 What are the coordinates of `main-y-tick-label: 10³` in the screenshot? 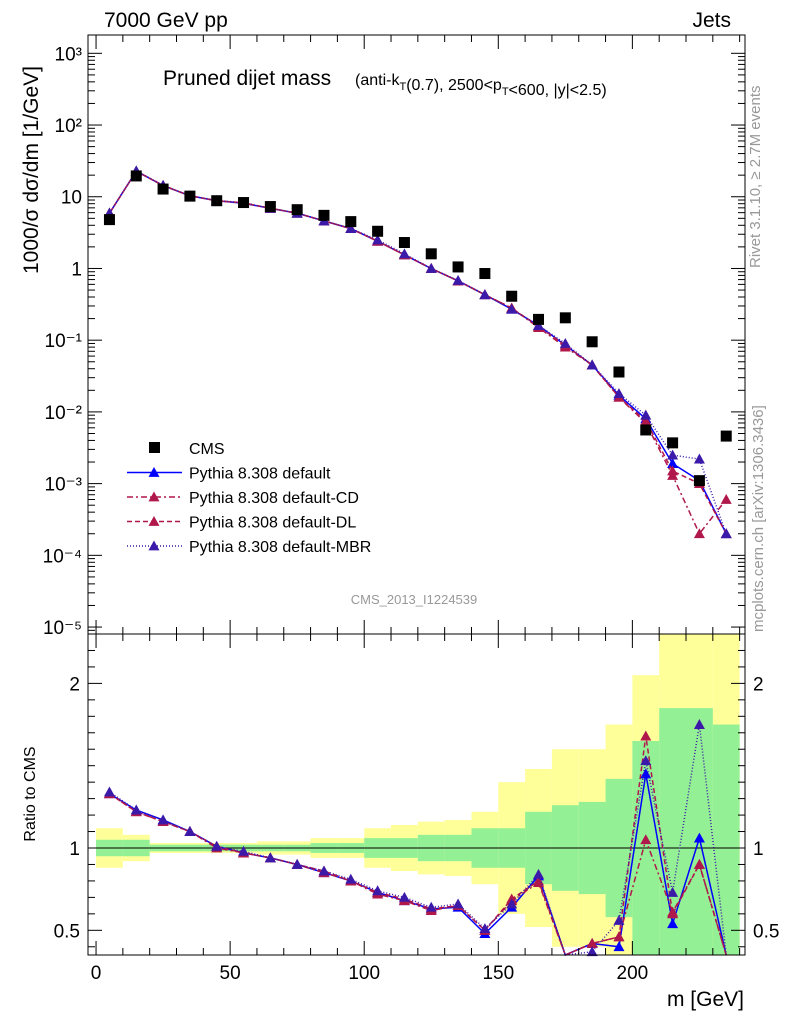 It's located at (68, 54).